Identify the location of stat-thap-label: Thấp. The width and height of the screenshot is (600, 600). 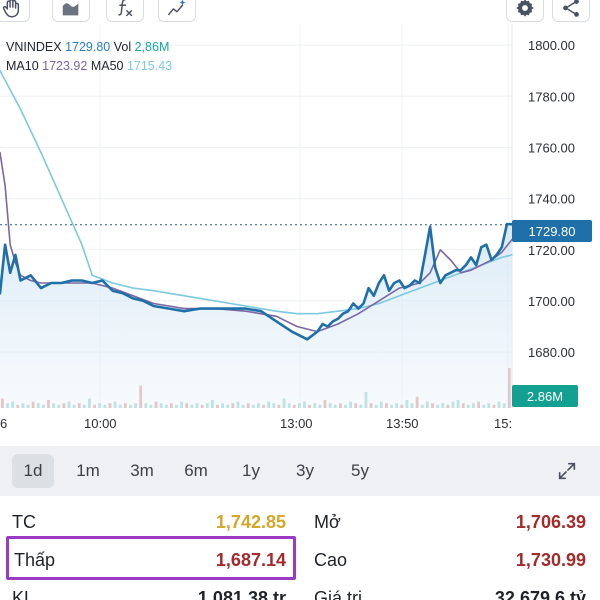
(35, 560).